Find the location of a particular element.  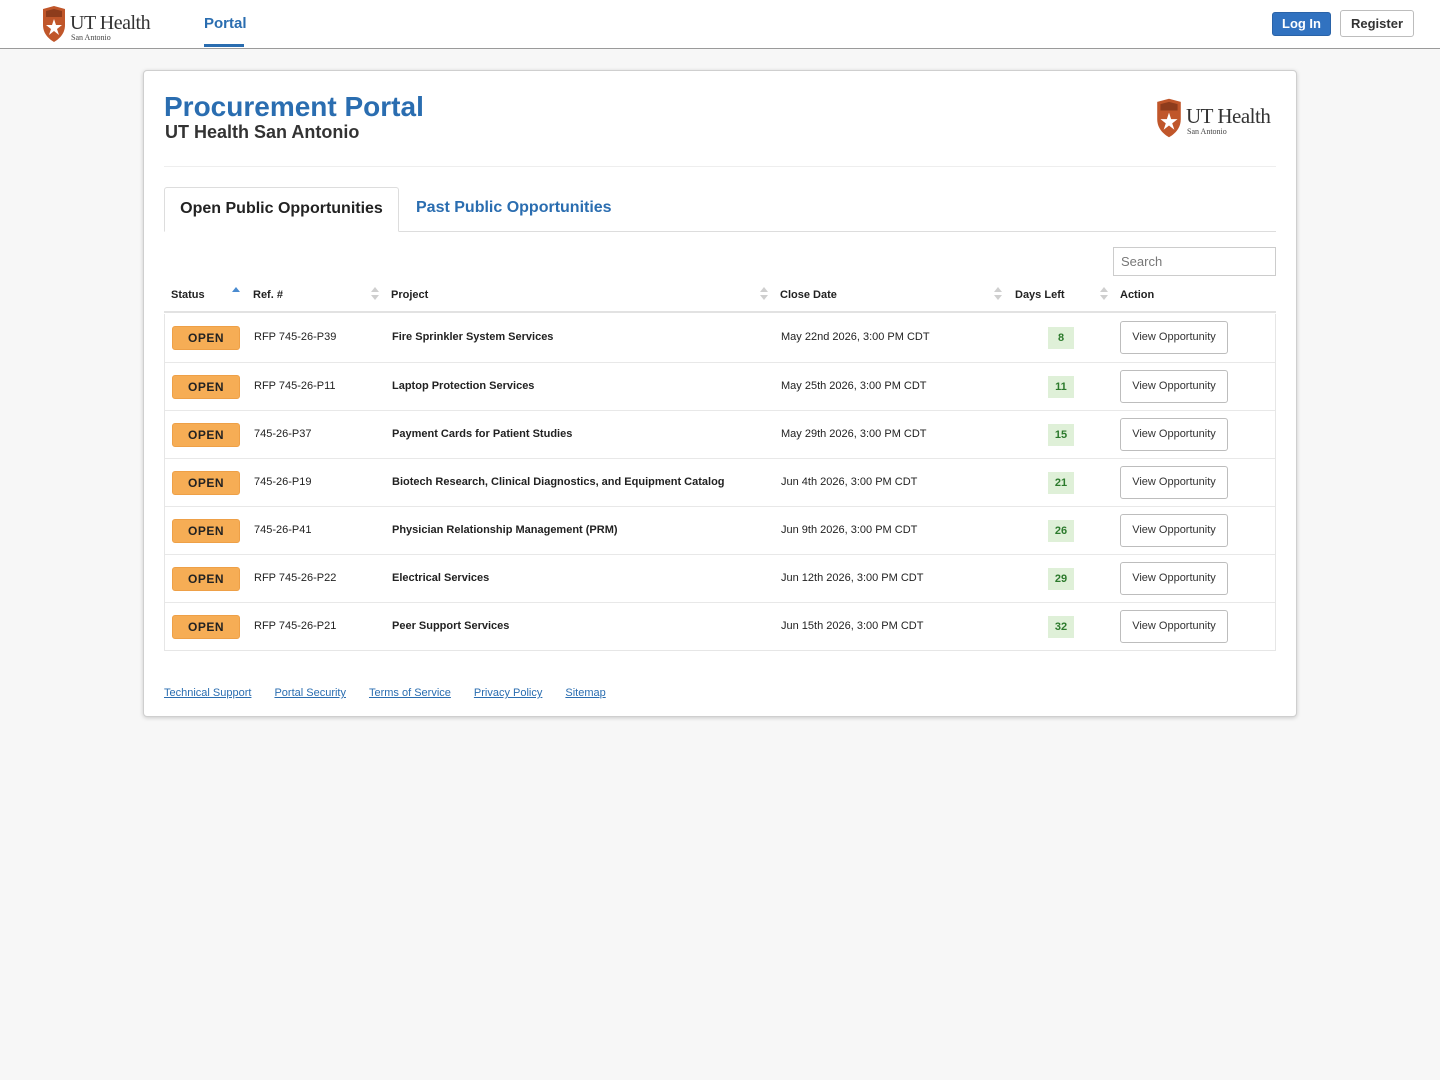

ref-number: RFP 745-26-P11 is located at coordinates (295, 386).